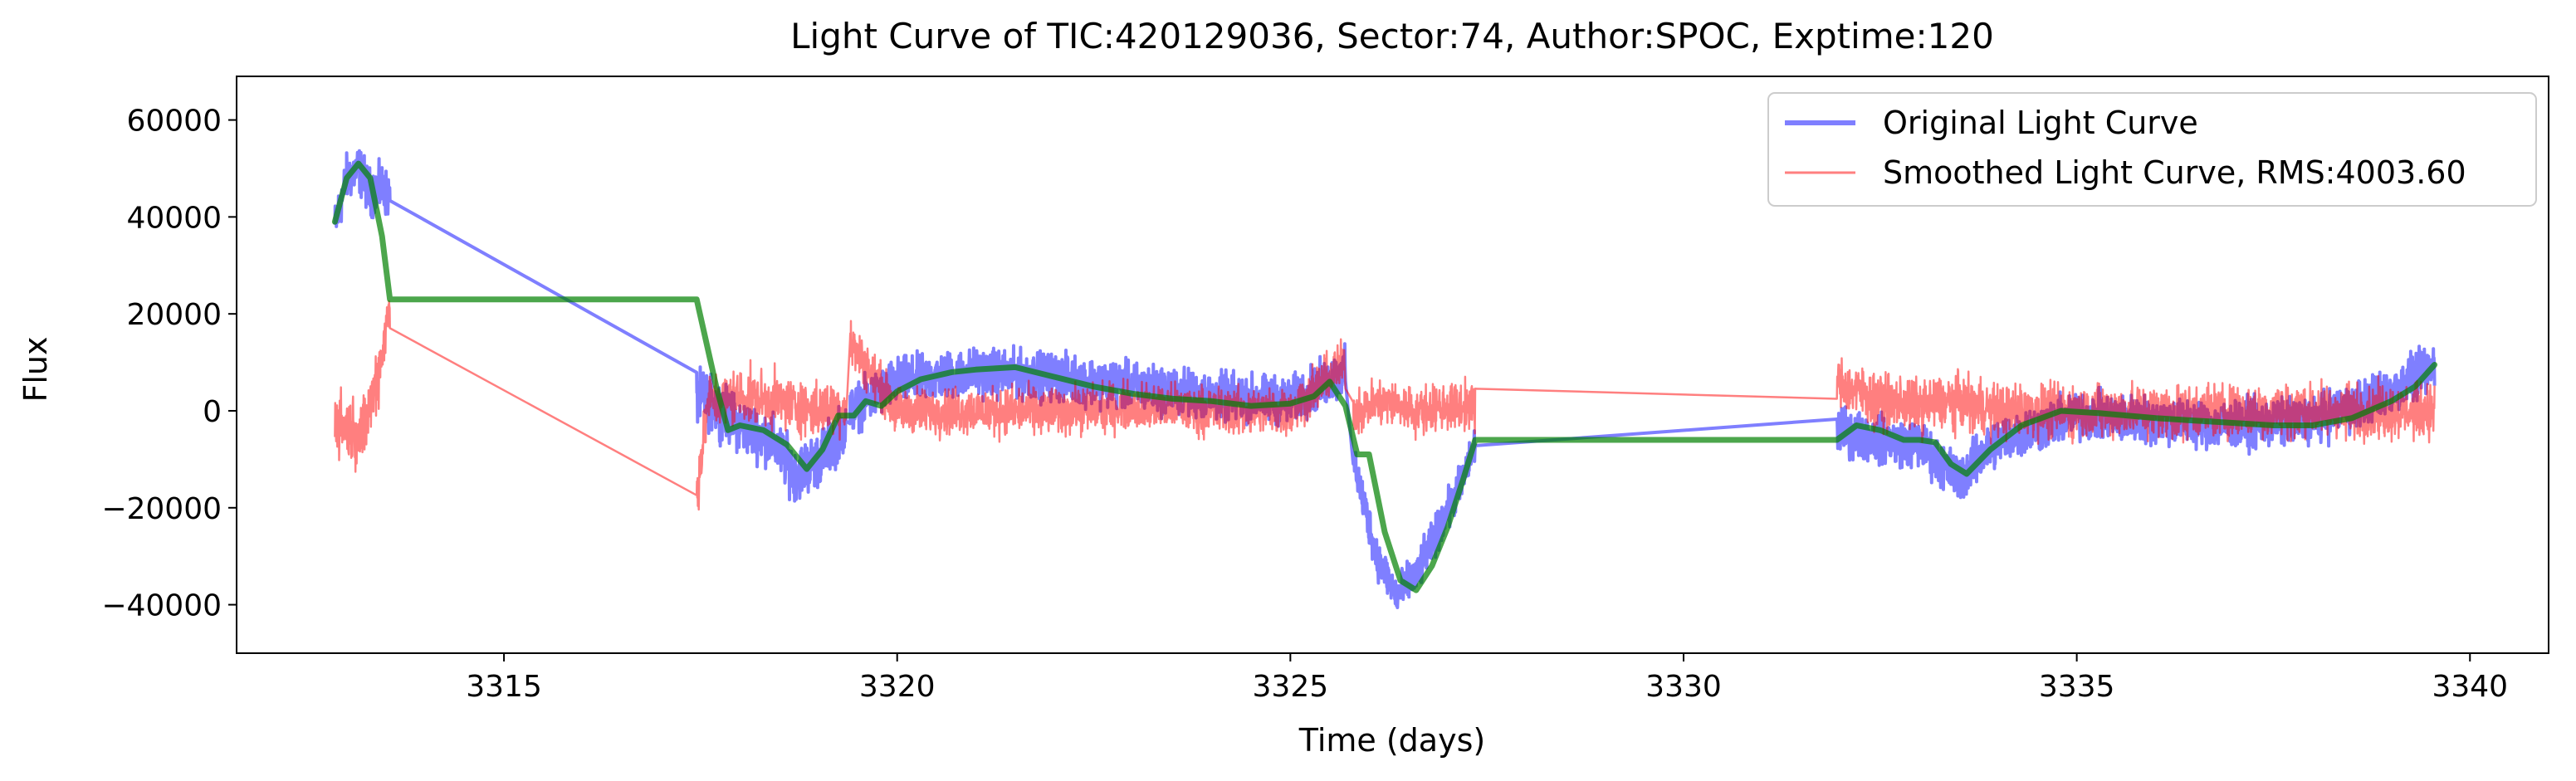 The height and width of the screenshot is (781, 2576). Describe the element at coordinates (1391, 740) in the screenshot. I see `x-axis-label: Time (days)` at that location.